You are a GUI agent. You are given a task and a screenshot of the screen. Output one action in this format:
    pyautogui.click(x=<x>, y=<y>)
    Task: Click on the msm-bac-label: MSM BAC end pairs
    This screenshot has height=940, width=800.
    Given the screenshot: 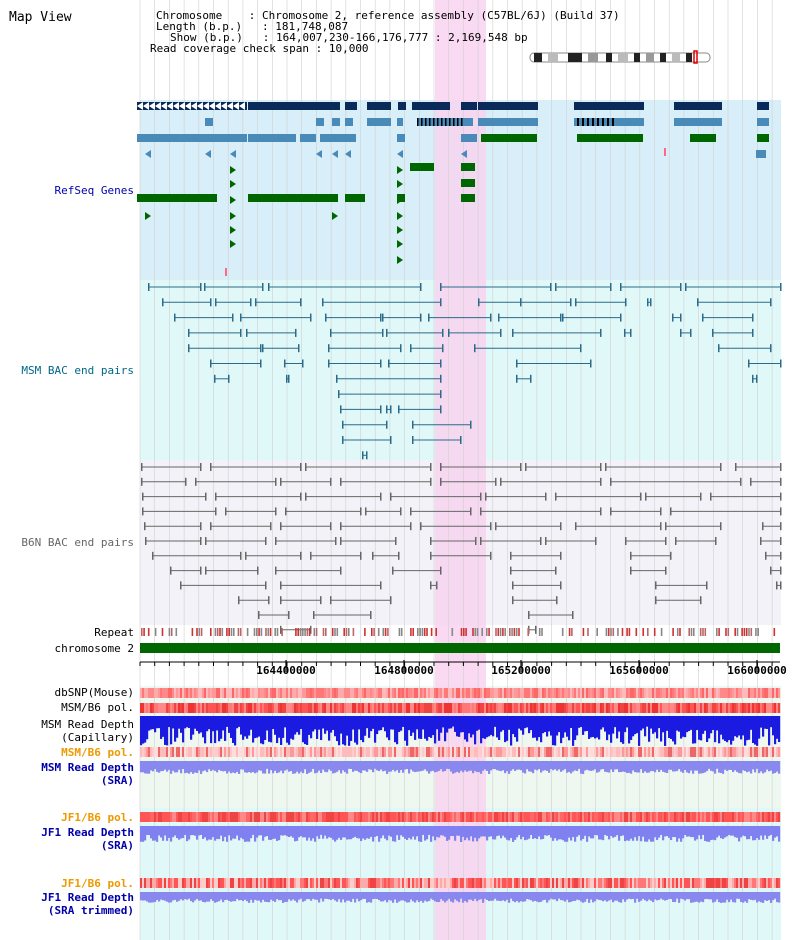 What is the action you would take?
    pyautogui.click(x=77, y=370)
    